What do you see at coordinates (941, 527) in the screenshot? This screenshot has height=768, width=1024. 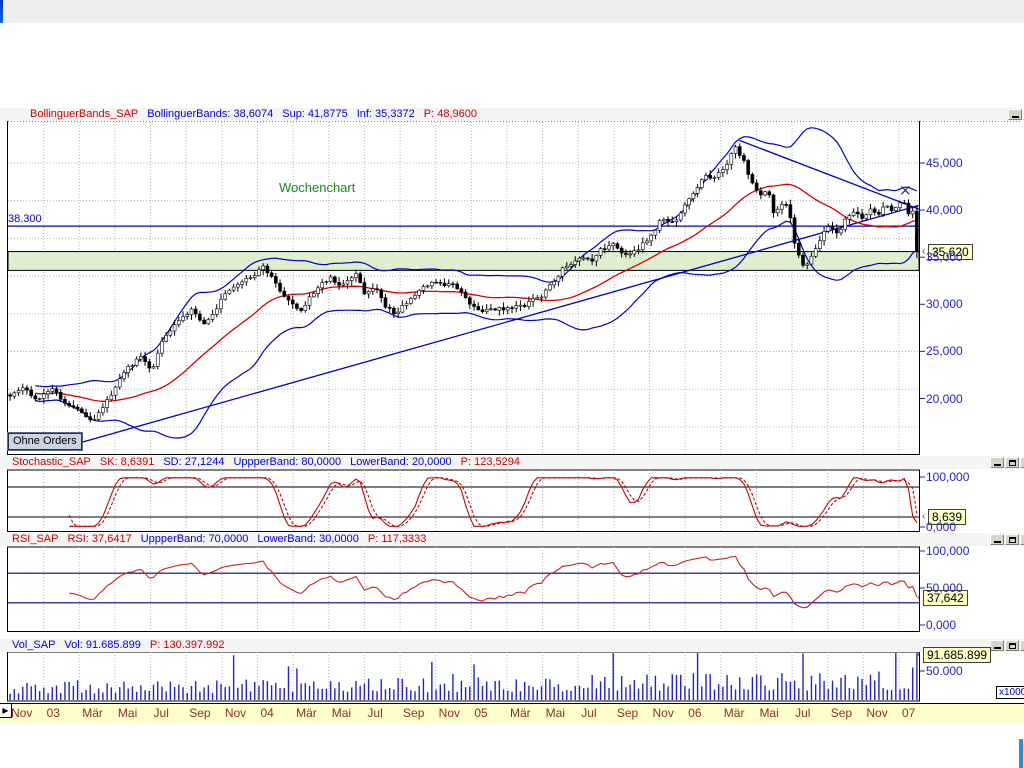 I see `stochastic-axis-tick: 0,000` at bounding box center [941, 527].